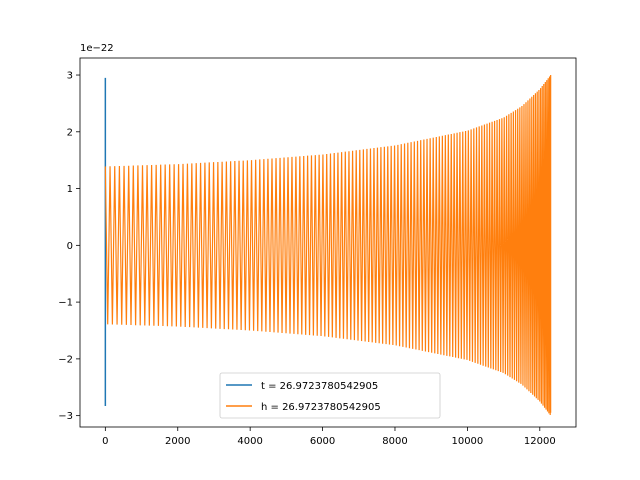 The width and height of the screenshot is (640, 480). I want to click on y-tick-label: 3, so click(70, 76).